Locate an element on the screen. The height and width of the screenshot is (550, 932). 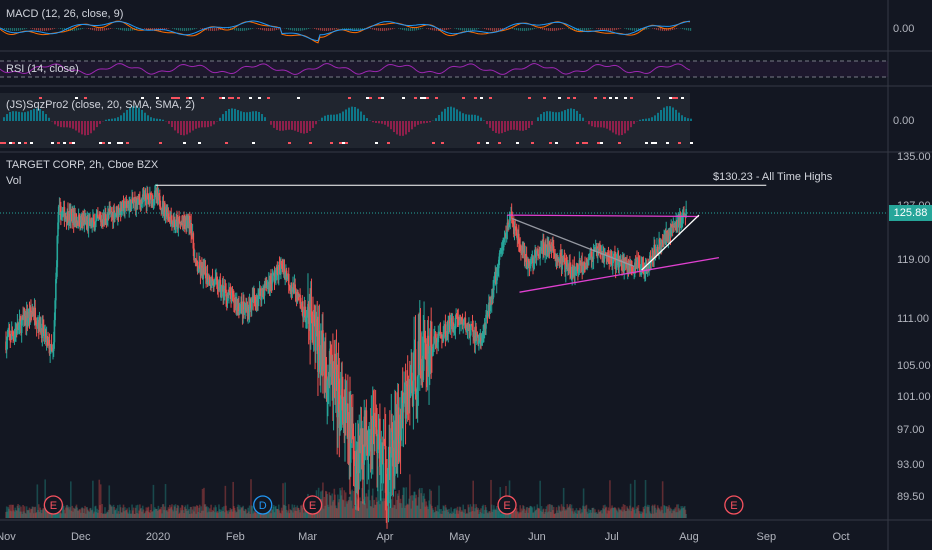
time-axis: Nov Dec 2020 Feb Mar Apr May Jun Jul Aug Sep Oct is located at coordinates (425, 537).